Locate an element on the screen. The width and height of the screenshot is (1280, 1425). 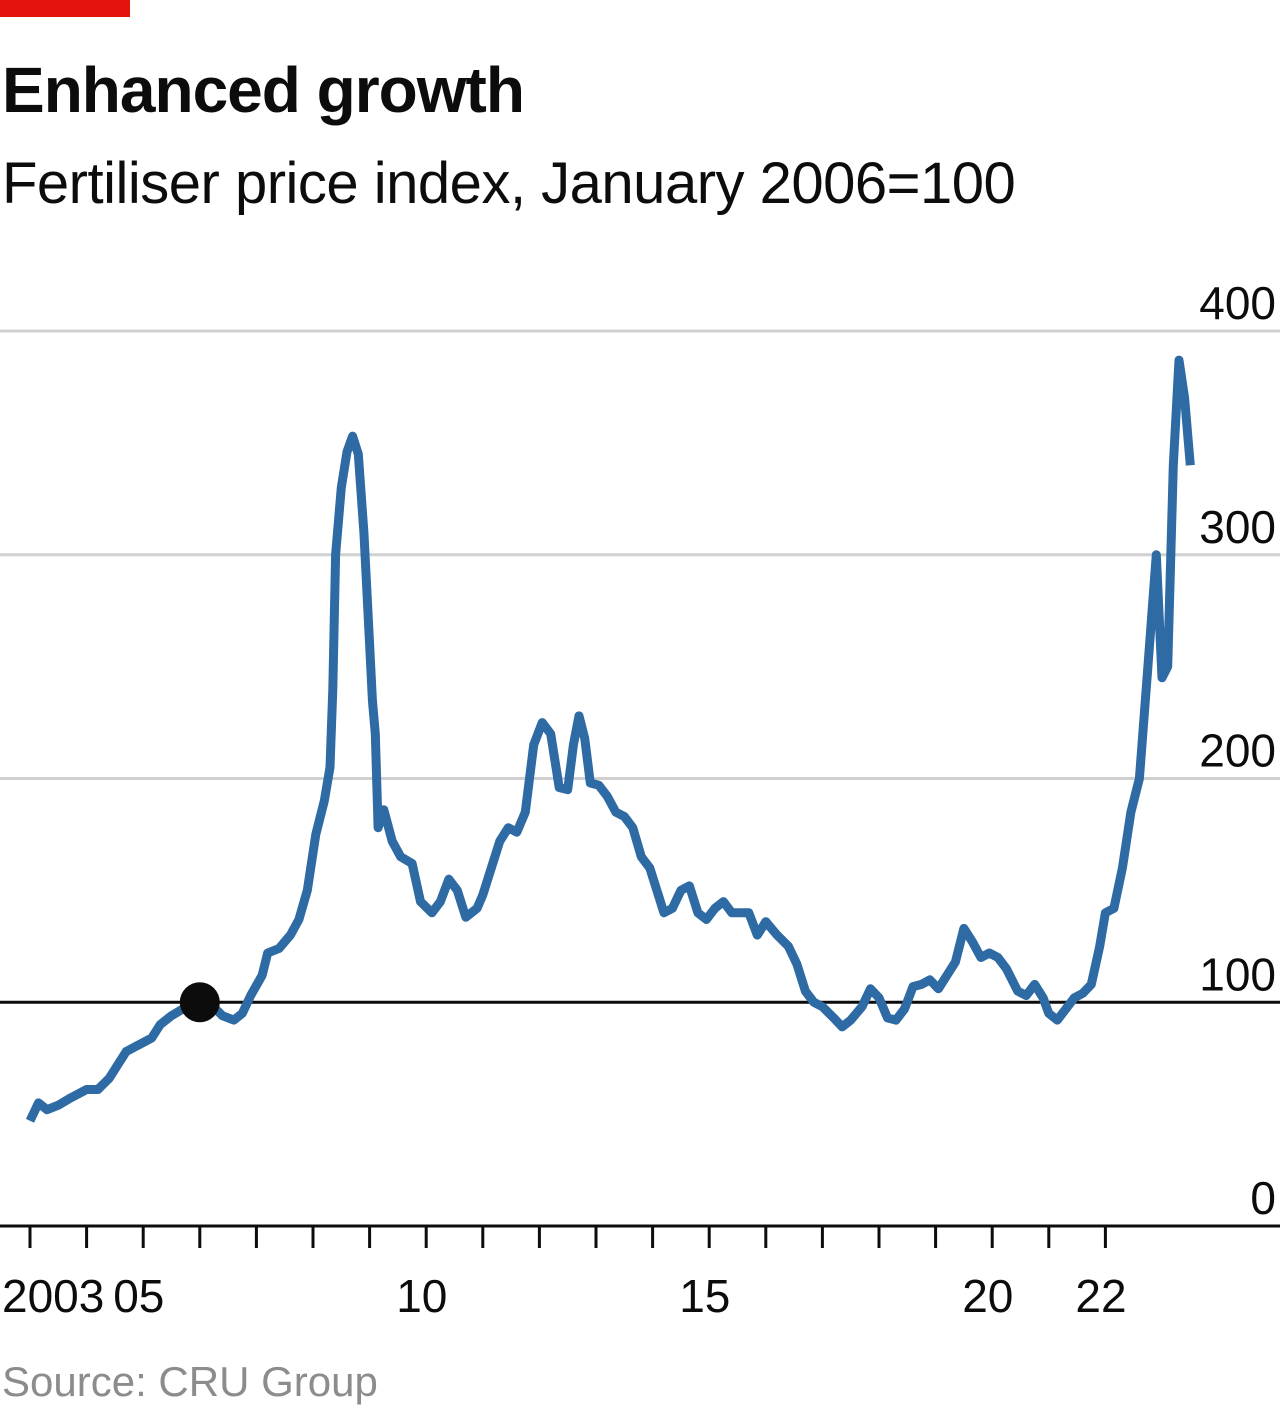
brand-accent-bar is located at coordinates (65, 8).